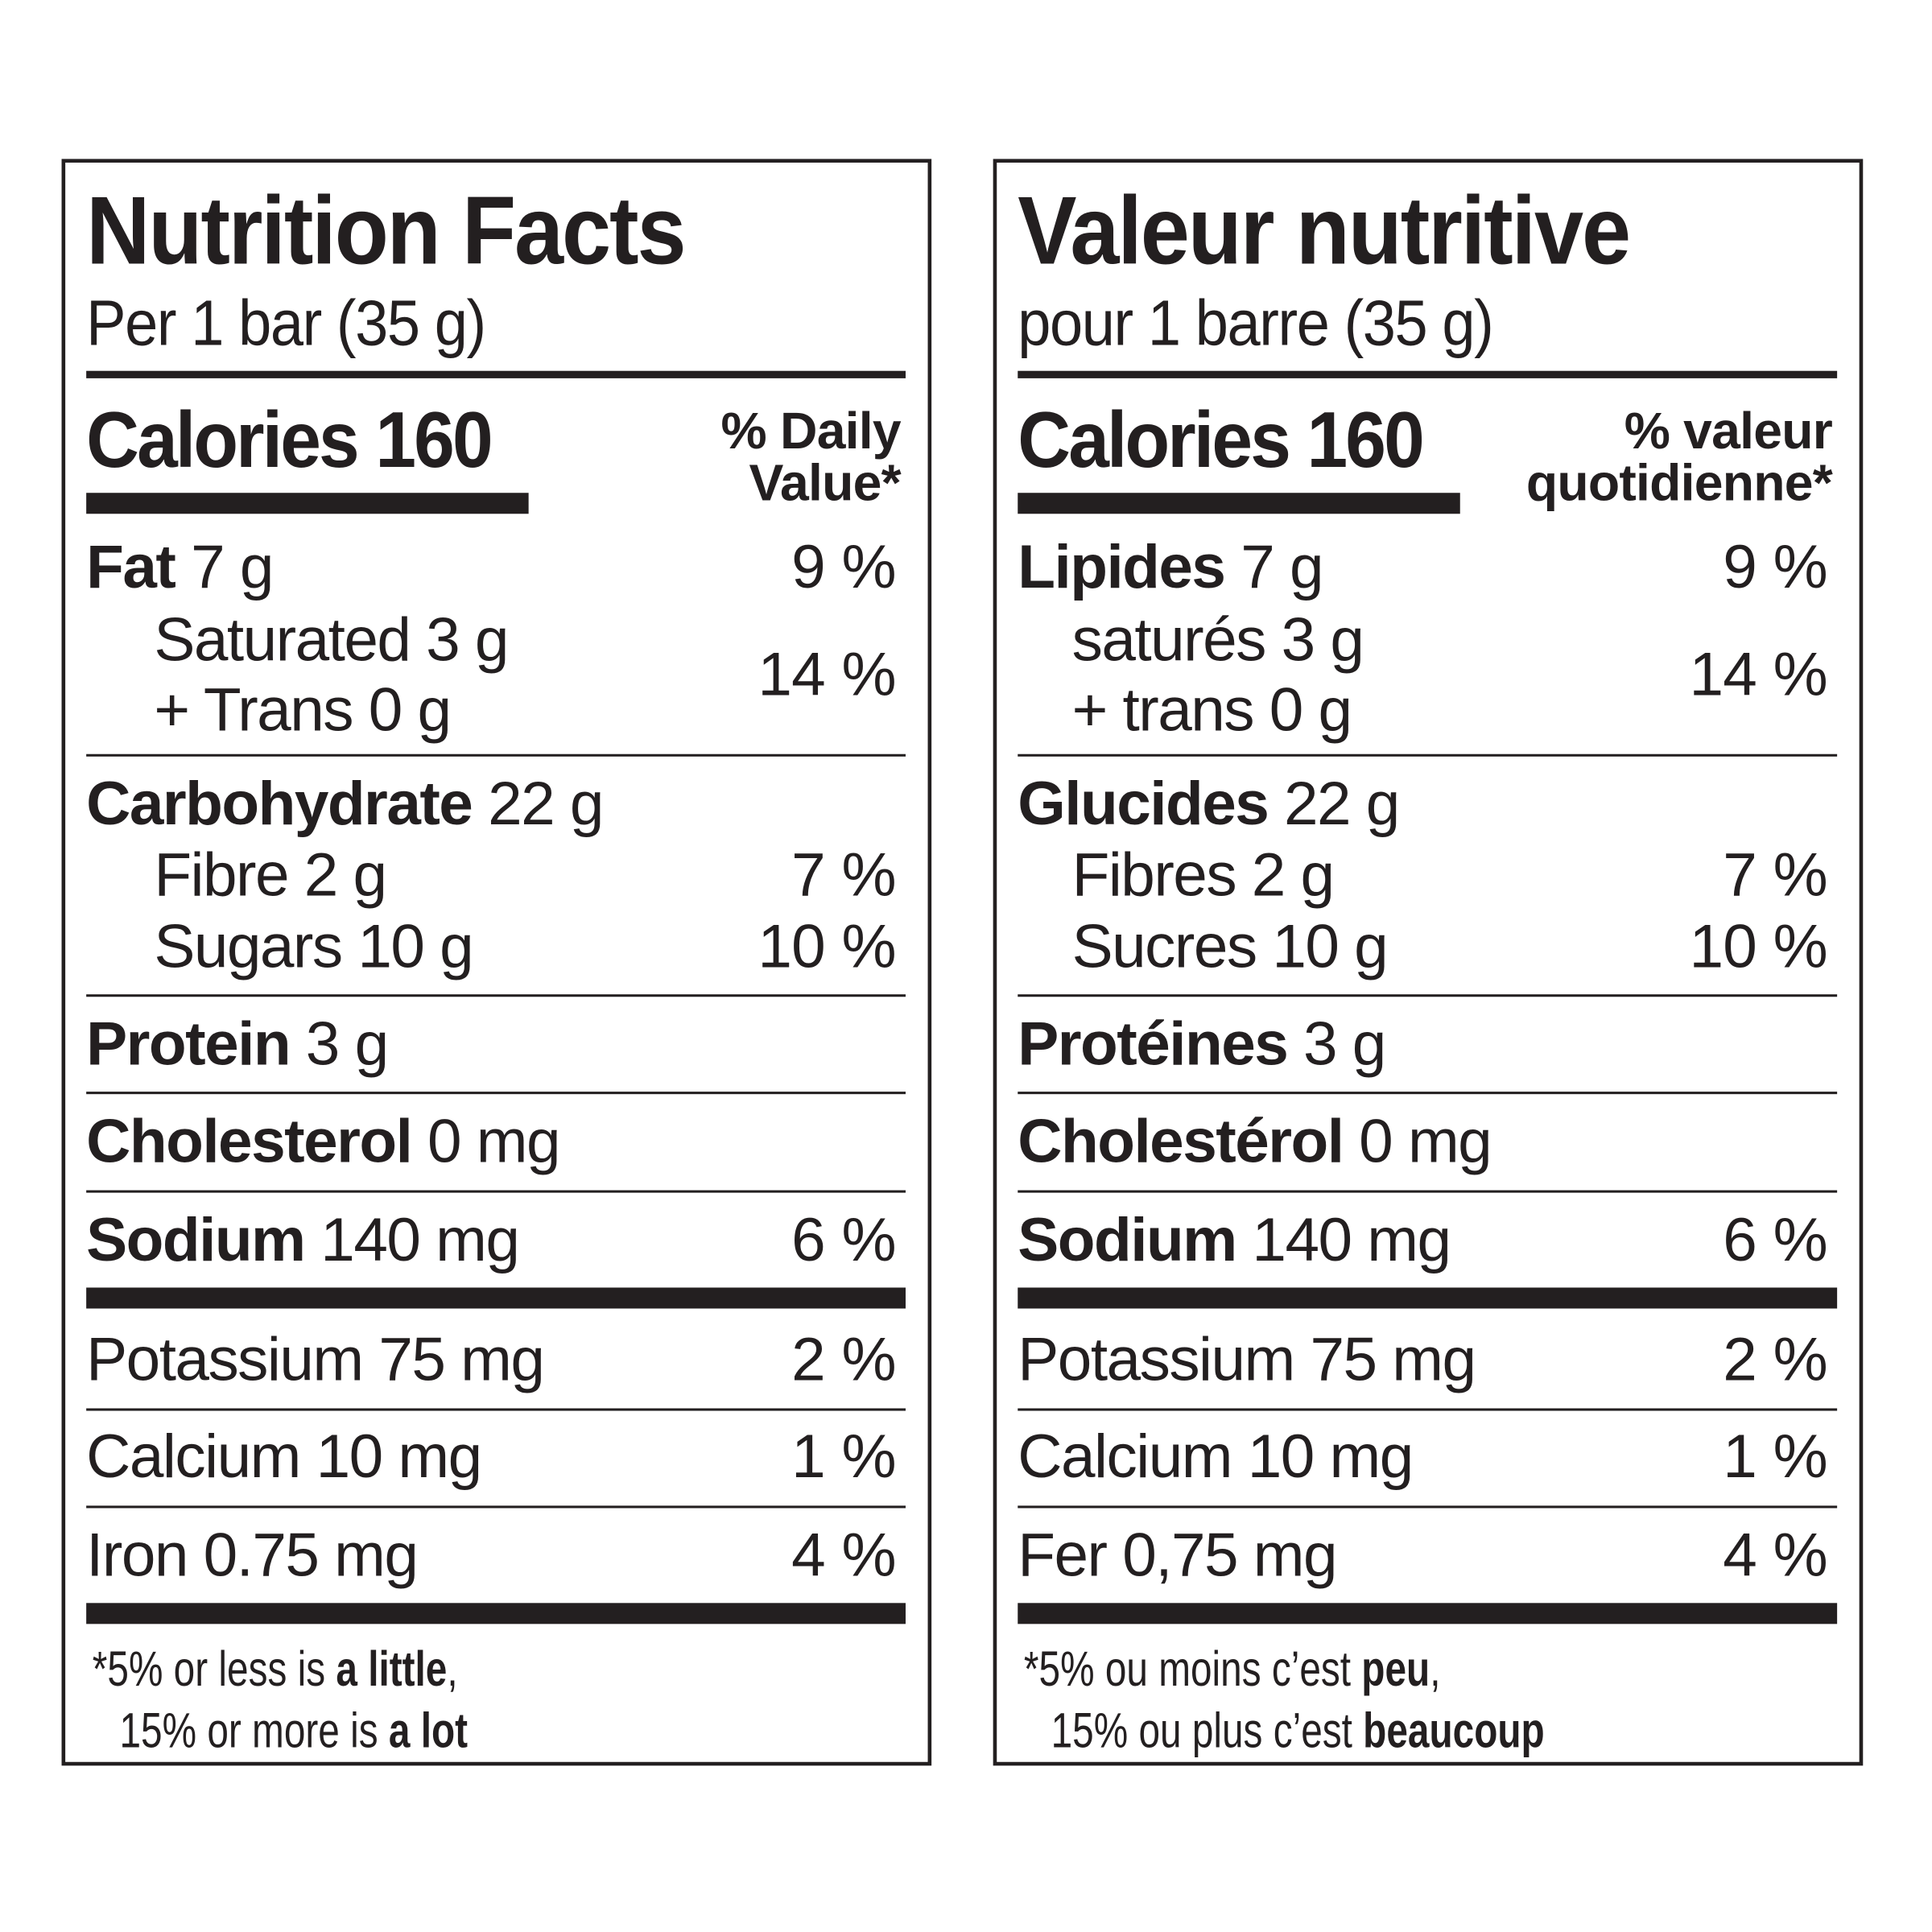 This screenshot has height=1932, width=1932. I want to click on nutrient-name: Fer 0,75 mg, so click(1177, 1555).